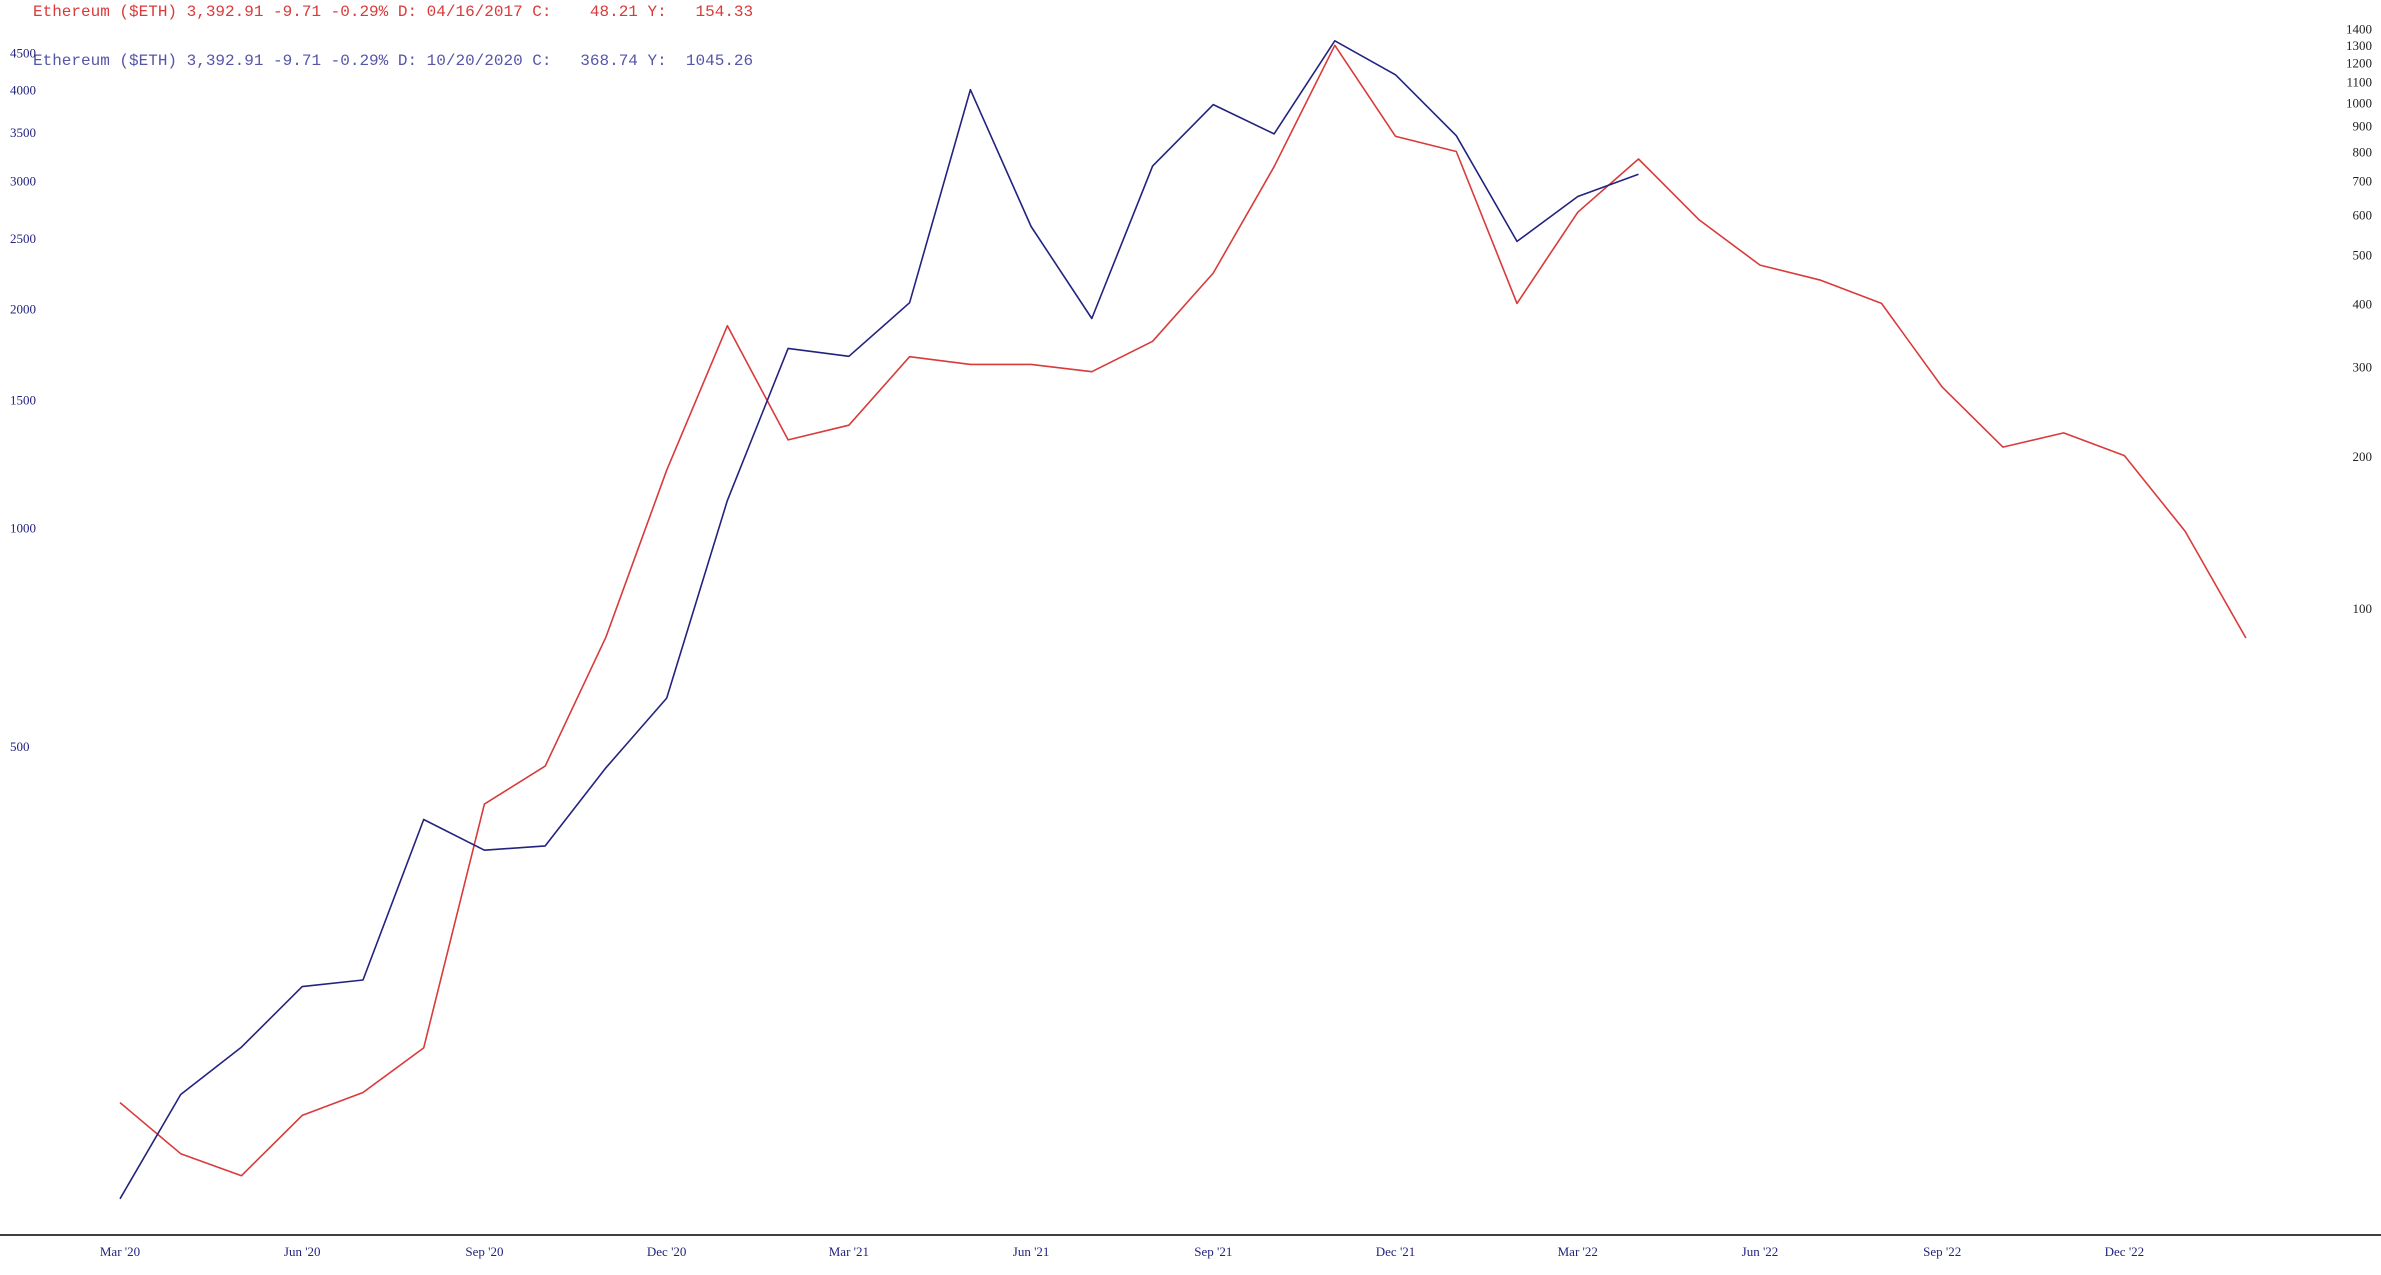 The image size is (2381, 1275). Describe the element at coordinates (20, 746) in the screenshot. I see `y-tick-label: 500` at that location.